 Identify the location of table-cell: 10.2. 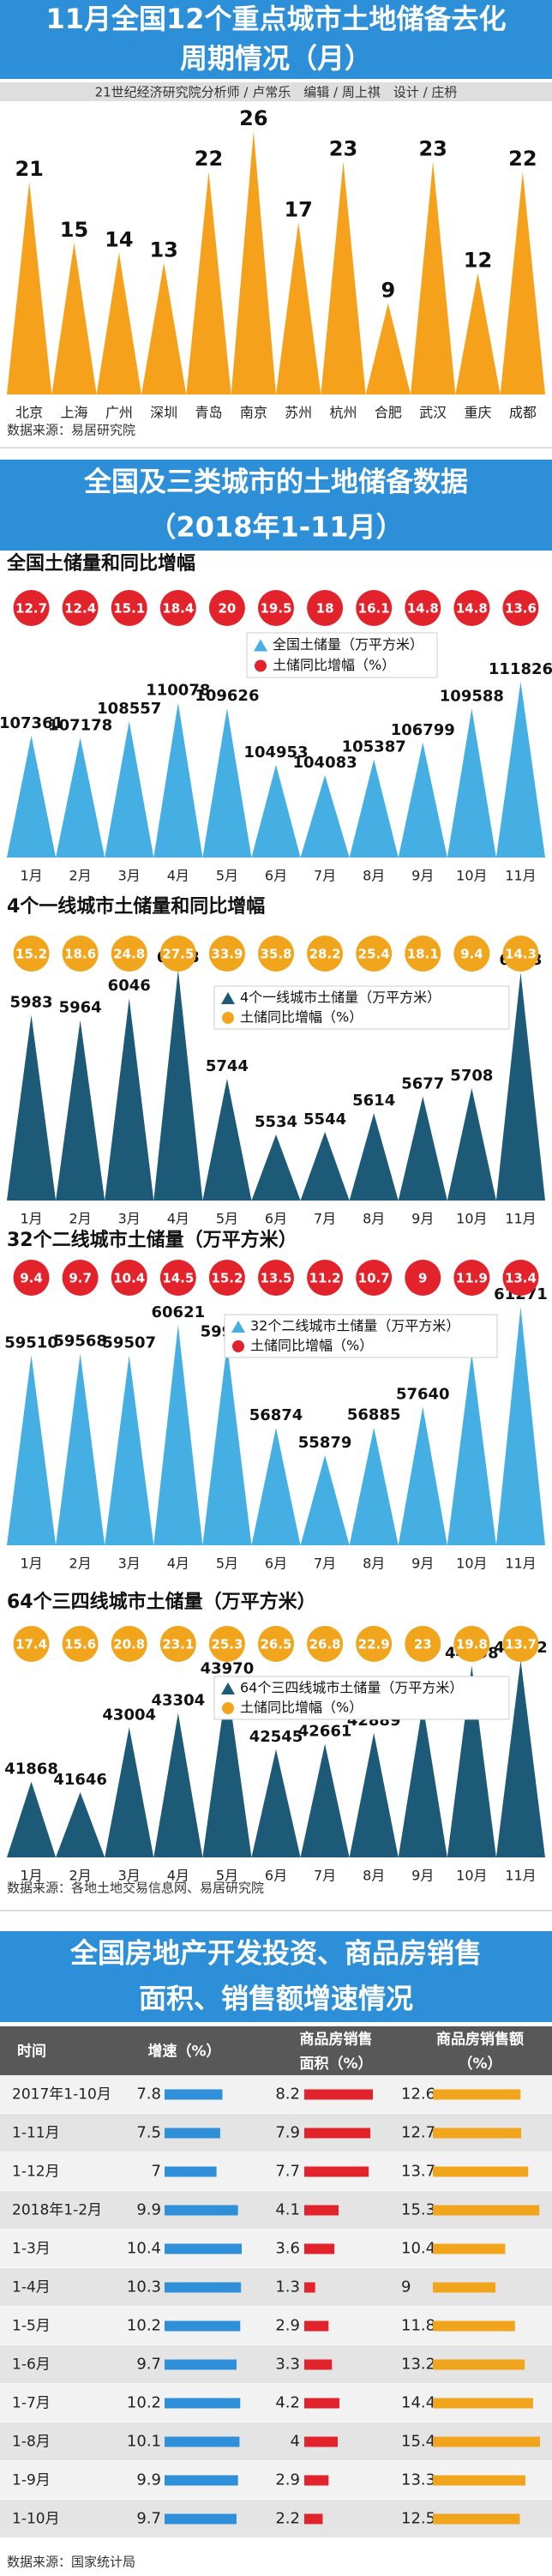
(144, 2326).